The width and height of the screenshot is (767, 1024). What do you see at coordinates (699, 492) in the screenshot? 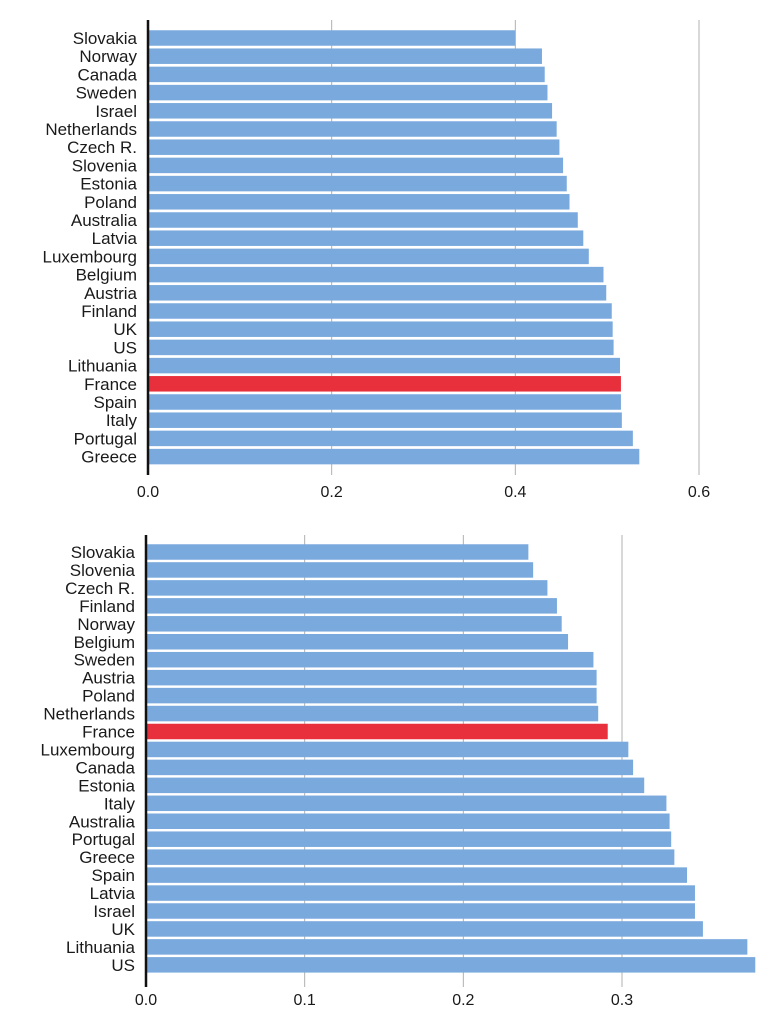
I see `x-tick-label: 0.6` at bounding box center [699, 492].